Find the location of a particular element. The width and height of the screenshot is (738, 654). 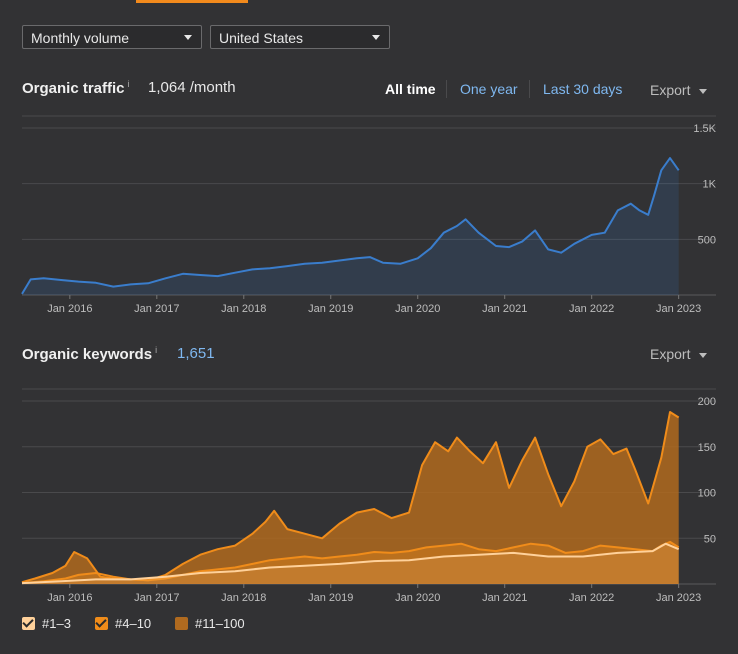

active-tab-indicator is located at coordinates (192, 1).